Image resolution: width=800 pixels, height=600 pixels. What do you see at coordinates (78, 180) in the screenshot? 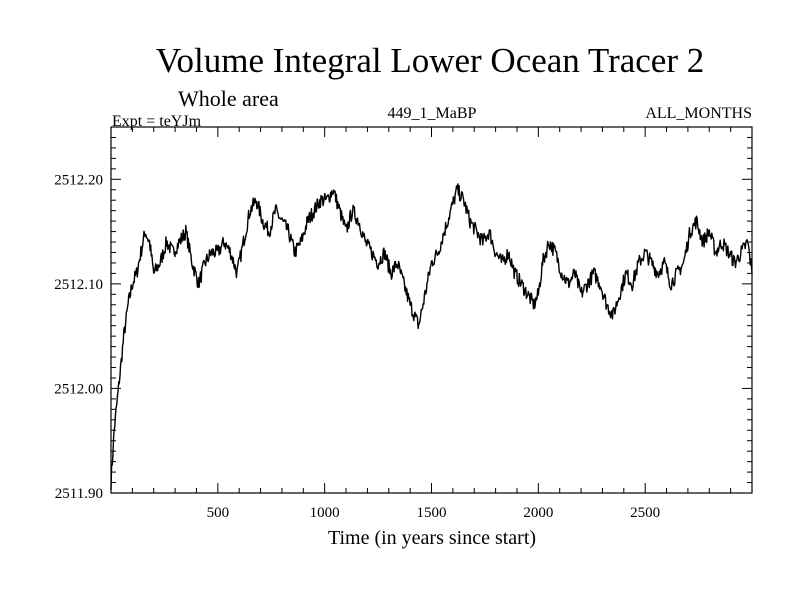
I see `y-tick-label: 2512.20` at bounding box center [78, 180].